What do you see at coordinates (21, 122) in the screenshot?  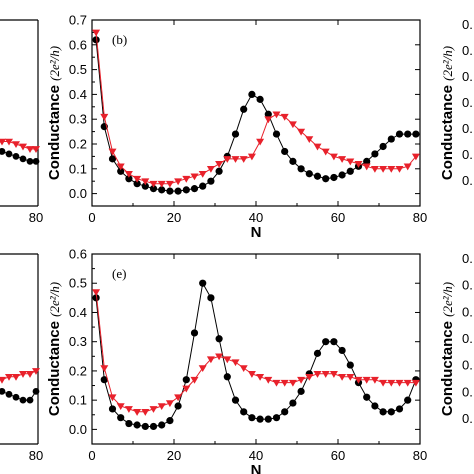 I see `left-partial-panel-top: 80` at bounding box center [21, 122].